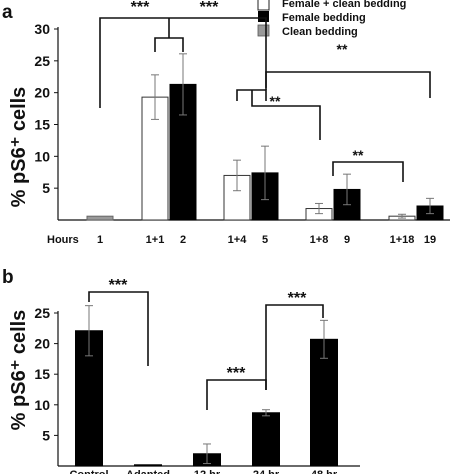  I want to click on y-tick-label: 30, so click(42, 29).